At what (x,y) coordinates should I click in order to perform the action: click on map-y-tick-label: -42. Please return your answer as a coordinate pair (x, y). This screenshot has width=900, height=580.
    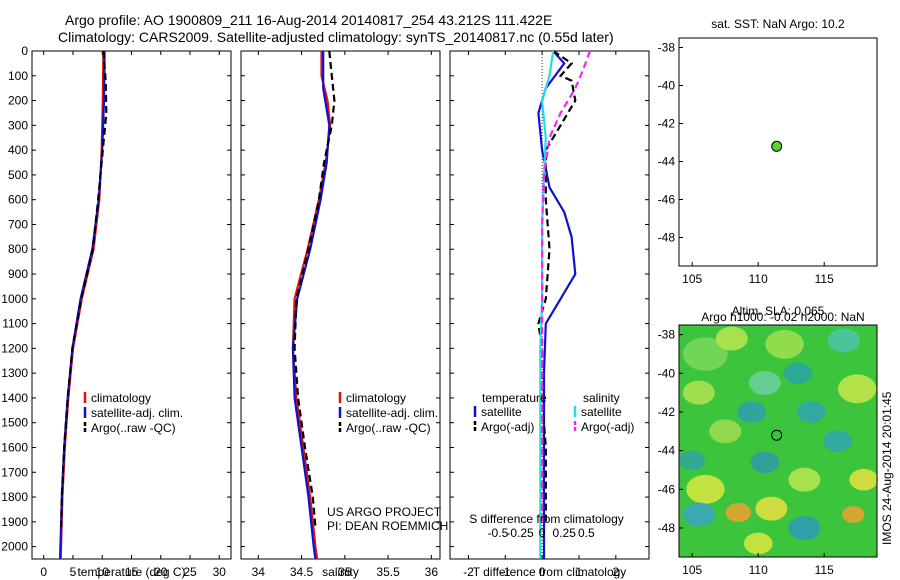
    Looking at the image, I should click on (667, 124).